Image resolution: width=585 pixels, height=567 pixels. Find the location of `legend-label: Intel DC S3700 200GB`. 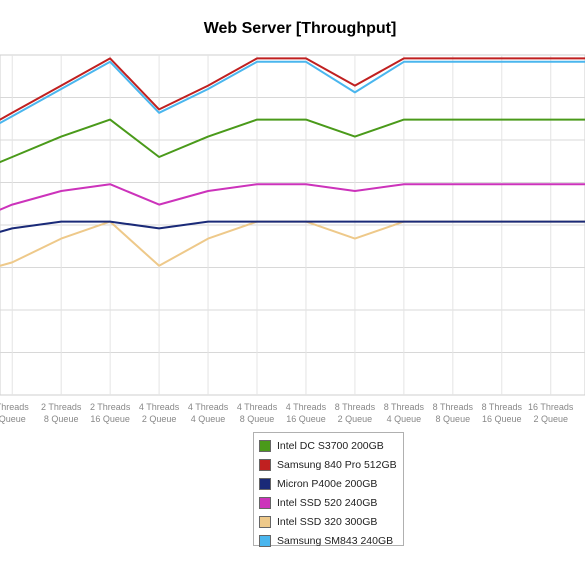

legend-label: Intel DC S3700 200GB is located at coordinates (330, 445).